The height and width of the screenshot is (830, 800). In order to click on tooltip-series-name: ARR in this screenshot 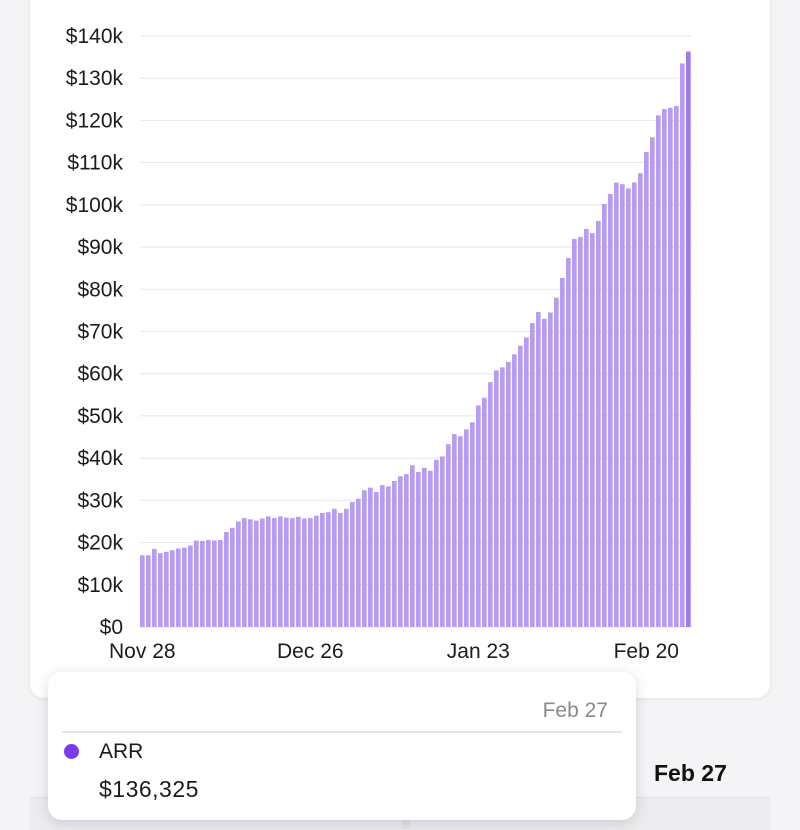, I will do `click(121, 751)`.